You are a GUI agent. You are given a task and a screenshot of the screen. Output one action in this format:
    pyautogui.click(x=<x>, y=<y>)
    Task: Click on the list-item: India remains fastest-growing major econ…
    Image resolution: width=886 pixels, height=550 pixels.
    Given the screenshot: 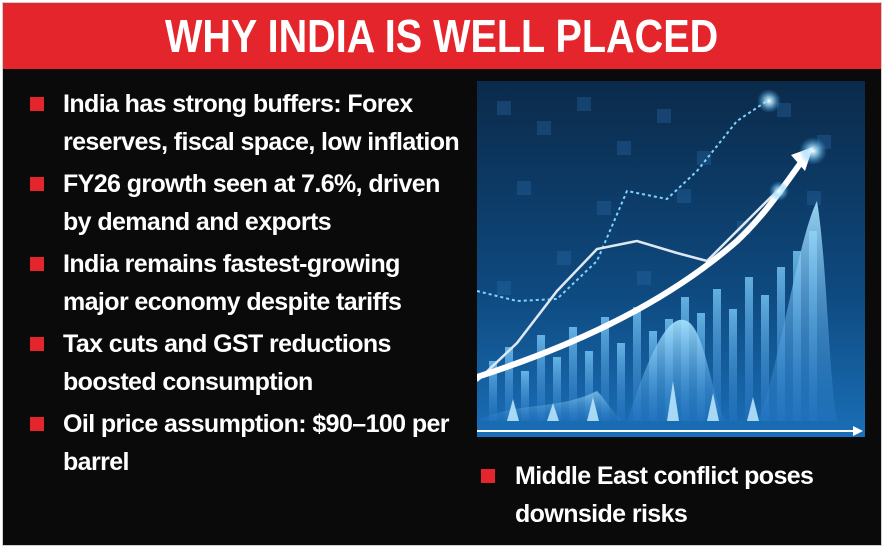 What is the action you would take?
    pyautogui.click(x=243, y=283)
    